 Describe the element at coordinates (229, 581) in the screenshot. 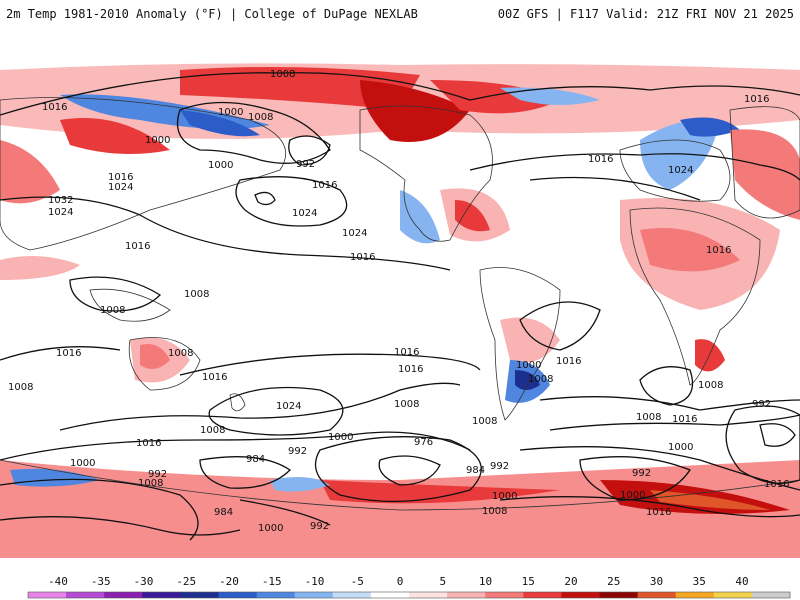

I see `legend-tick-label: -20` at that location.